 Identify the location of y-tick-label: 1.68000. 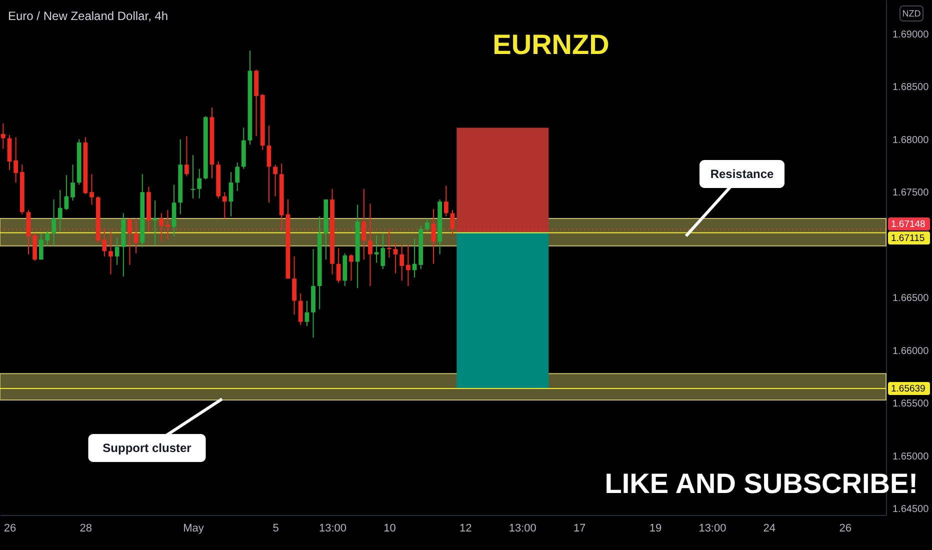
(911, 140).